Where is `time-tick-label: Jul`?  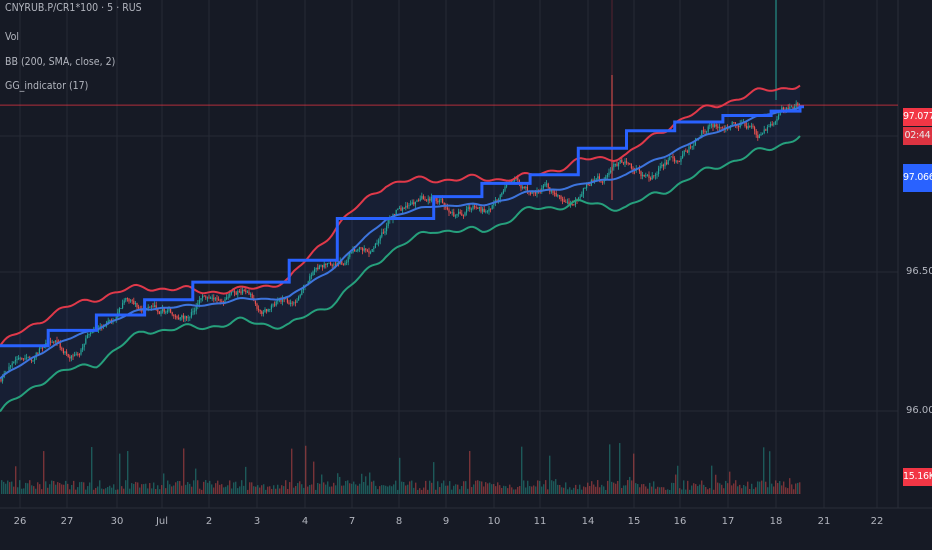 time-tick-label: Jul is located at coordinates (162, 521).